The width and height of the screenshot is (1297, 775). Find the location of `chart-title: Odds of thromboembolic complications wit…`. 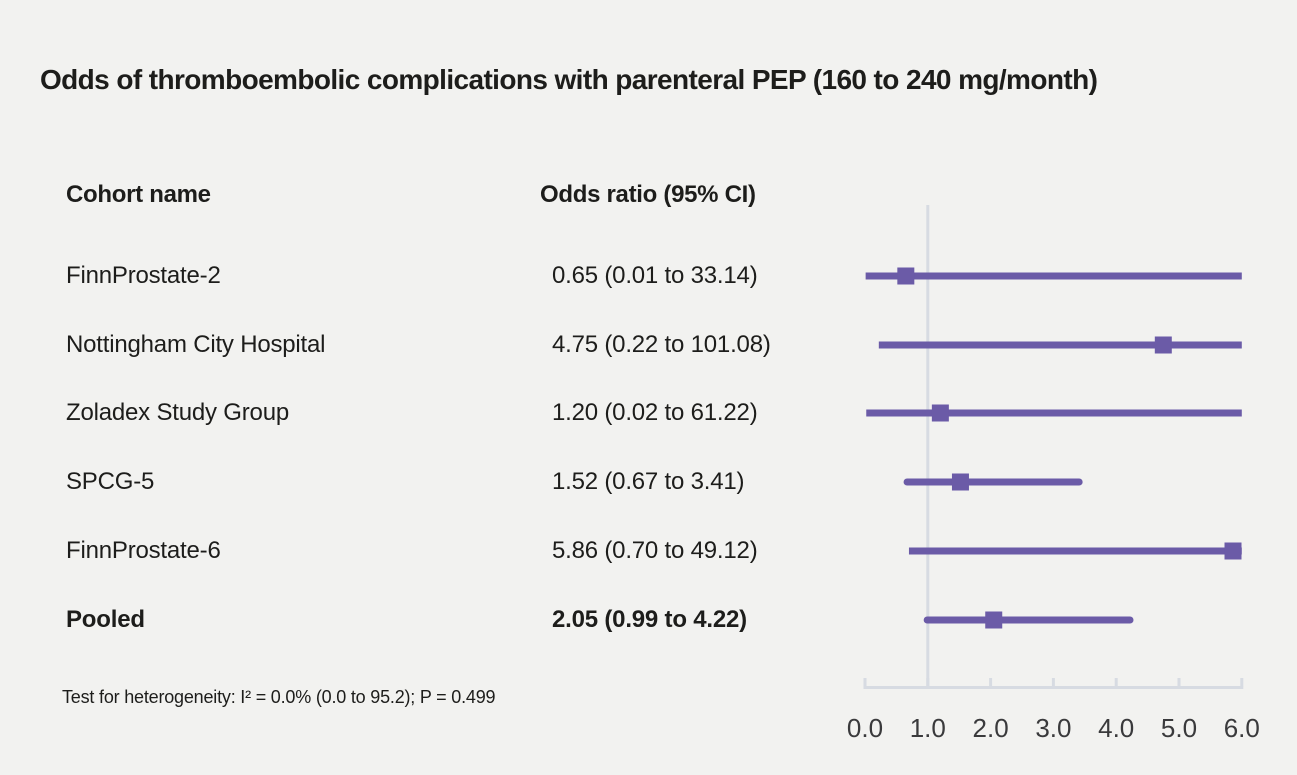

chart-title: Odds of thromboembolic complications wit… is located at coordinates (569, 79).